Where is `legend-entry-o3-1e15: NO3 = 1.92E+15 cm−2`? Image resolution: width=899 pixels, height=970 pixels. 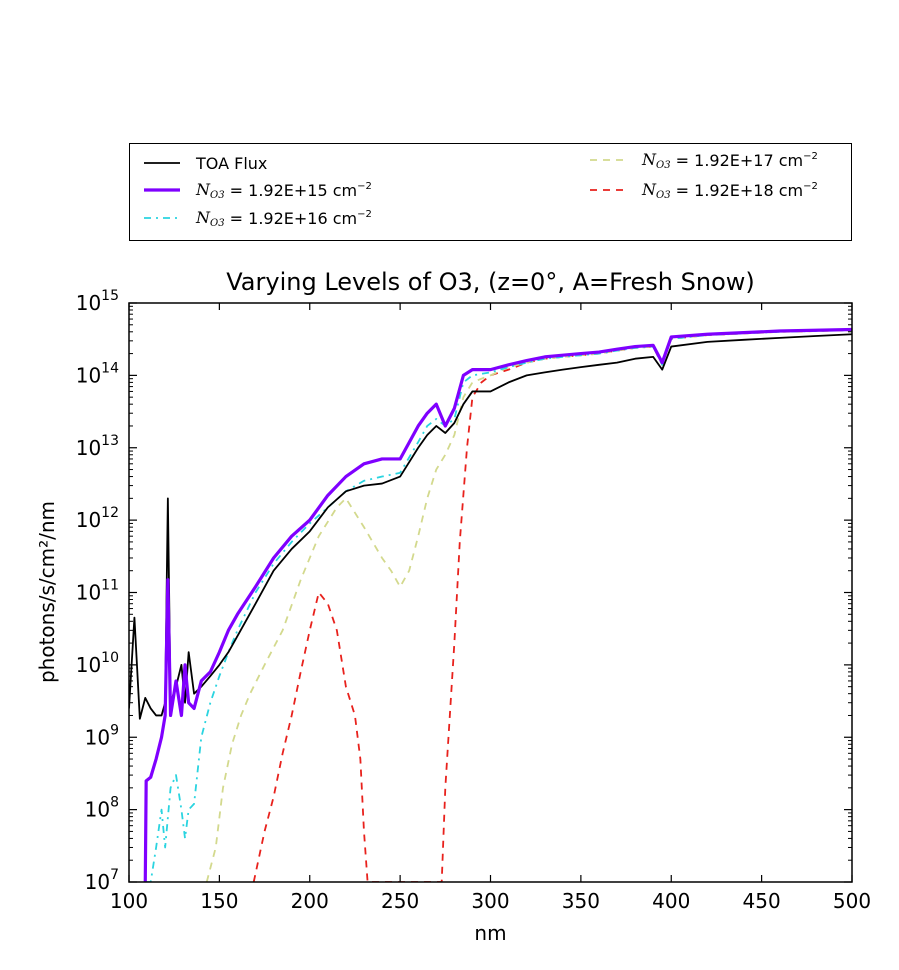 legend-entry-o3-1e15: NO3 = 1.92E+15 cm−2 is located at coordinates (257, 190).